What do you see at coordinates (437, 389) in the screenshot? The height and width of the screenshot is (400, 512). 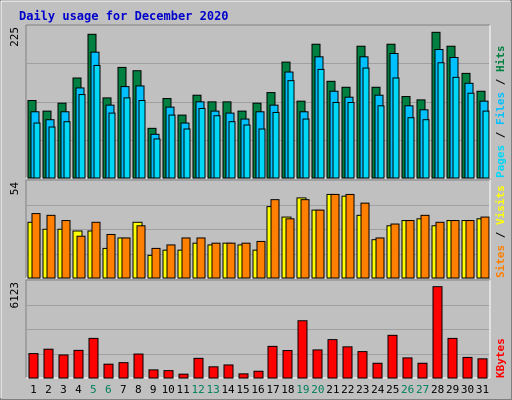 I see `x-tick-label-day-28: 28` at bounding box center [437, 389].